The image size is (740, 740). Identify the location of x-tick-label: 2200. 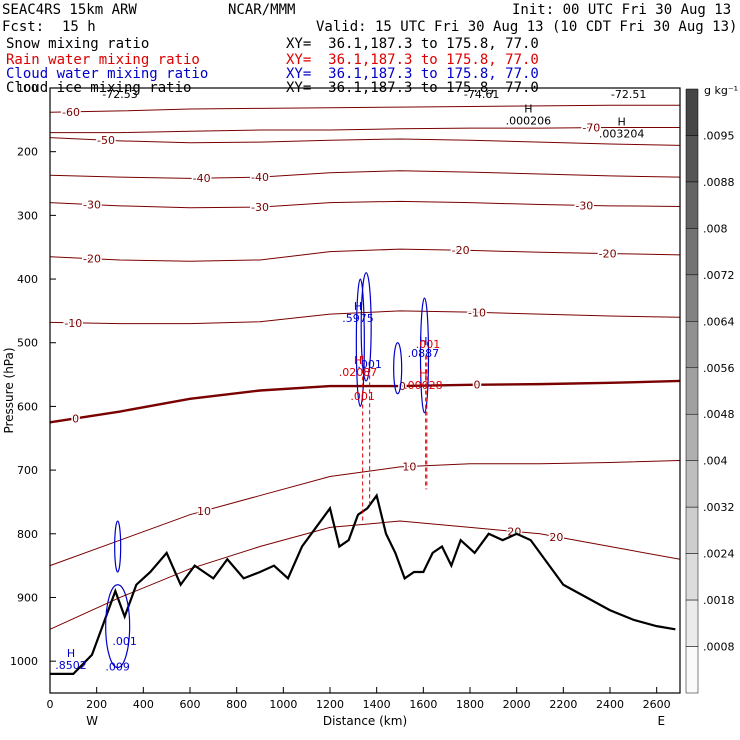
(563, 704).